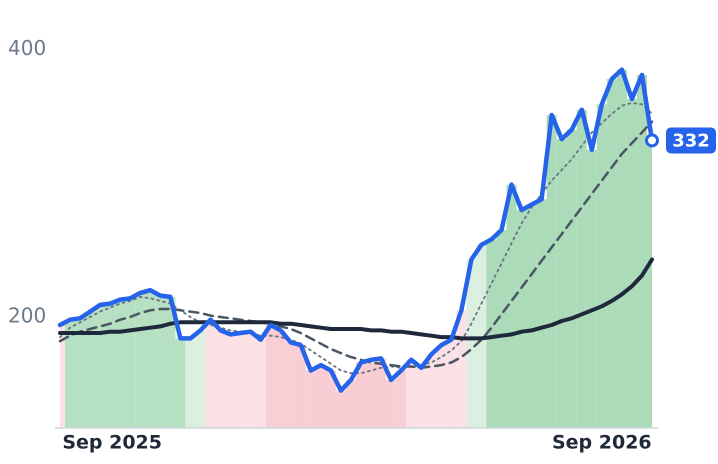 The height and width of the screenshot is (464, 718). What do you see at coordinates (27, 48) in the screenshot?
I see `y-tick-label: 400` at bounding box center [27, 48].